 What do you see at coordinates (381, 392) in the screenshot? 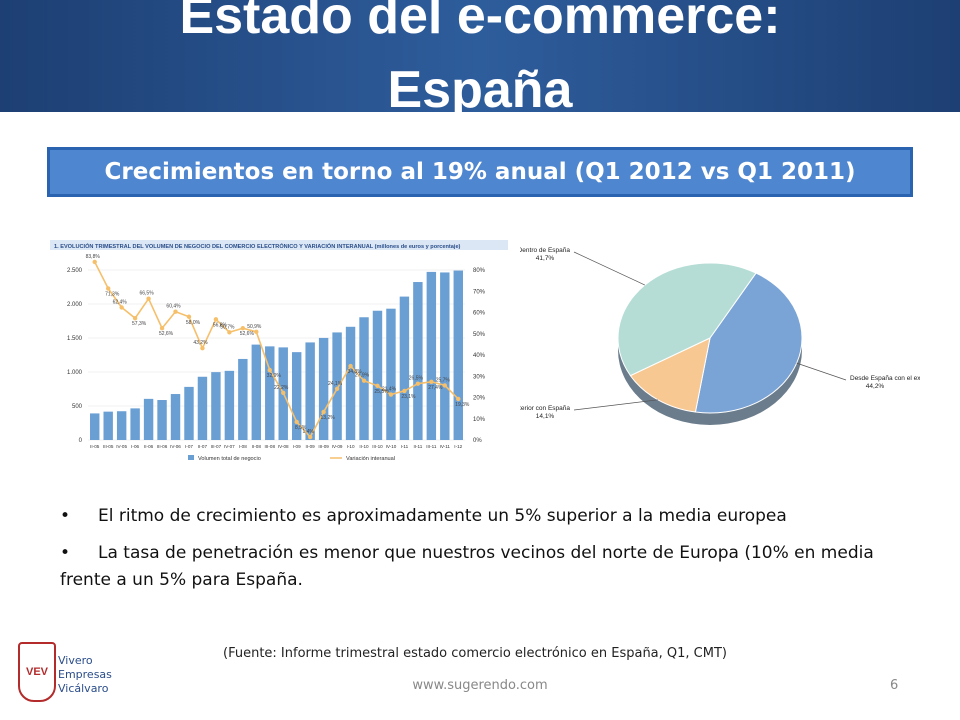
I see `value-label: 25,5%` at bounding box center [381, 392].